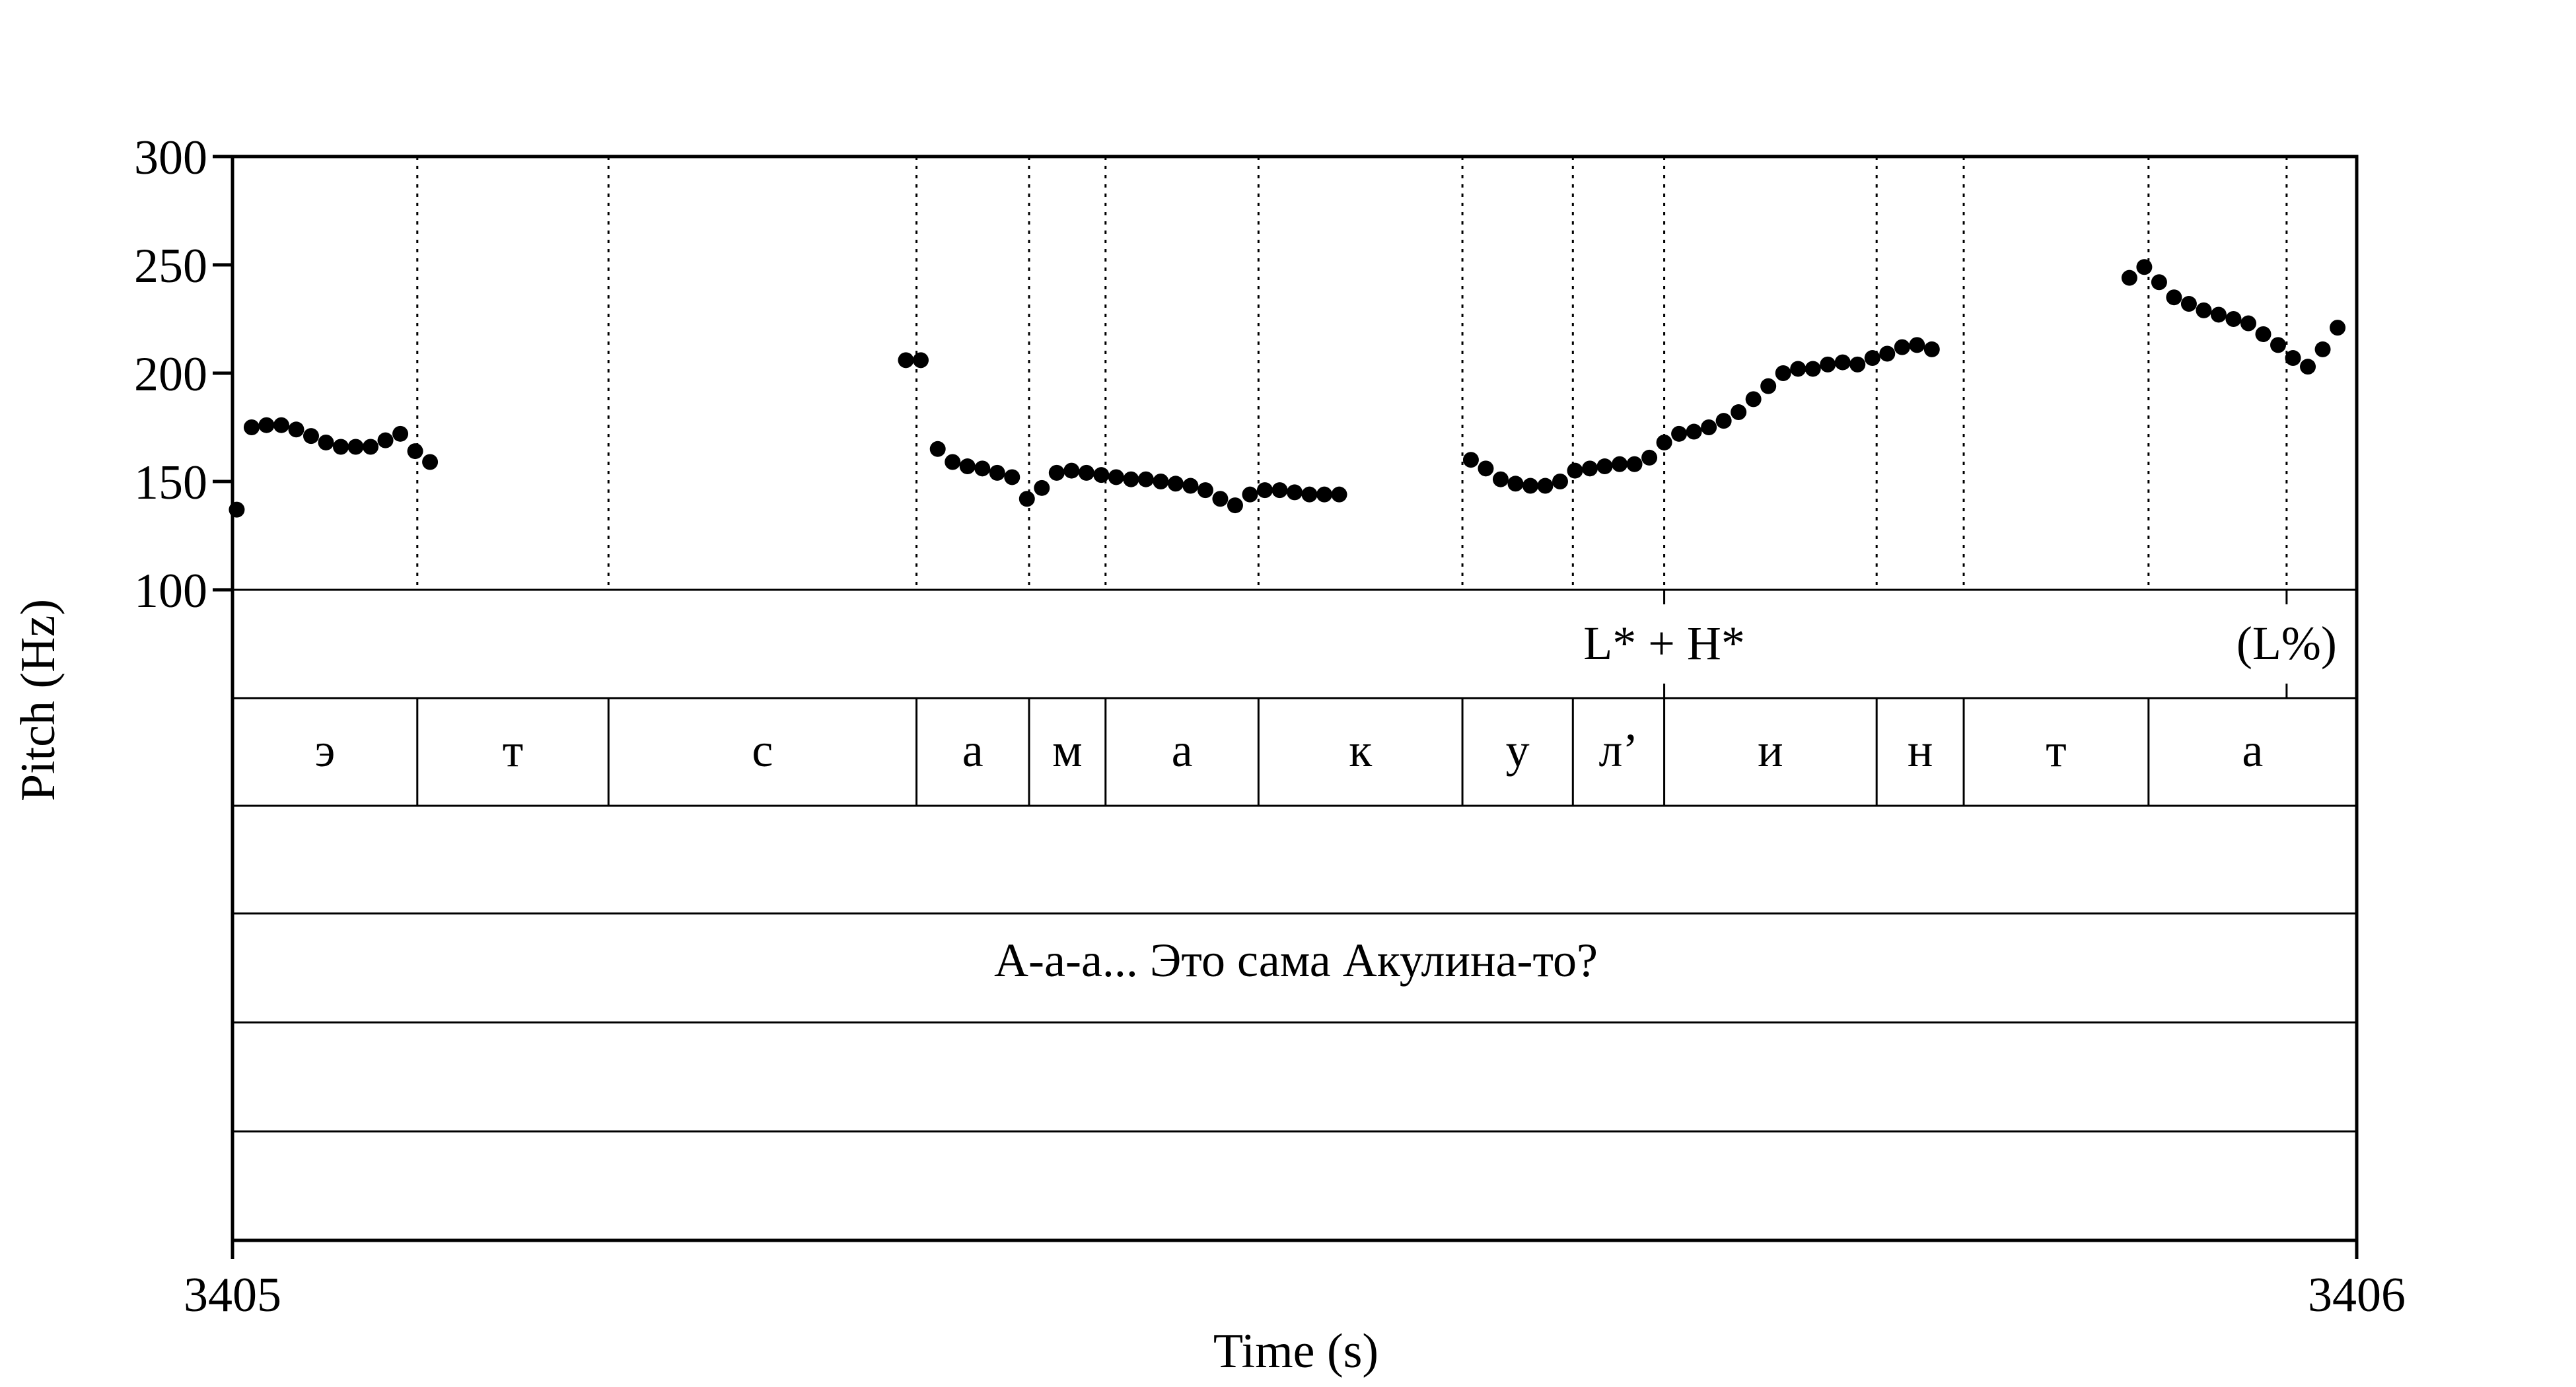 The image size is (2576, 1387). Describe the element at coordinates (1067, 750) in the screenshot. I see `segment-label: м` at that location.